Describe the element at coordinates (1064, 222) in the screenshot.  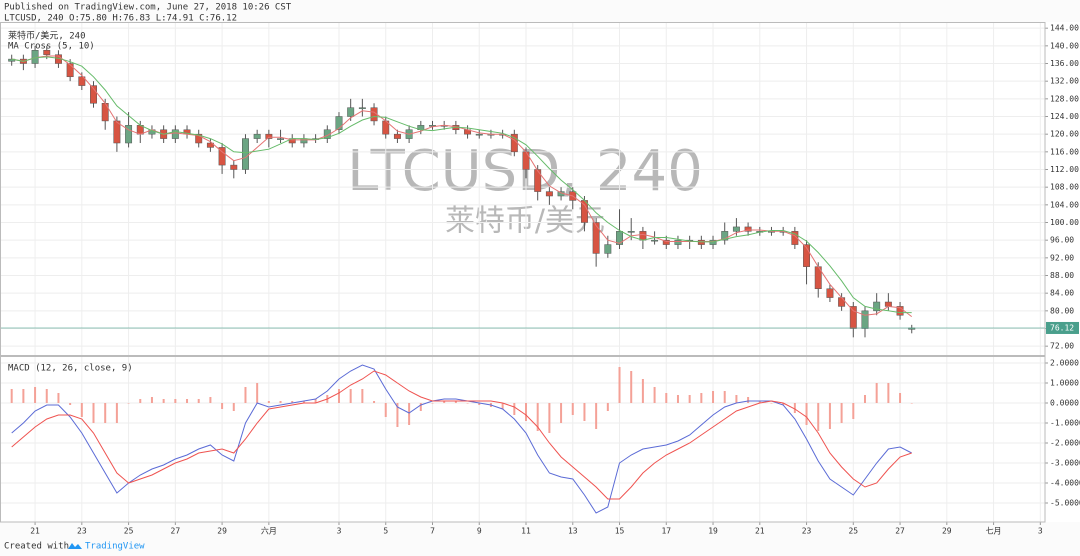
I see `y-tick-label: 100.00` at that location.